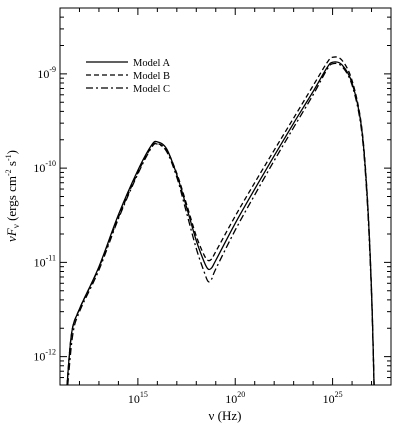 The image size is (401, 430). What do you see at coordinates (11, 152) in the screenshot?
I see `y-axis-title-end: )` at bounding box center [11, 152].